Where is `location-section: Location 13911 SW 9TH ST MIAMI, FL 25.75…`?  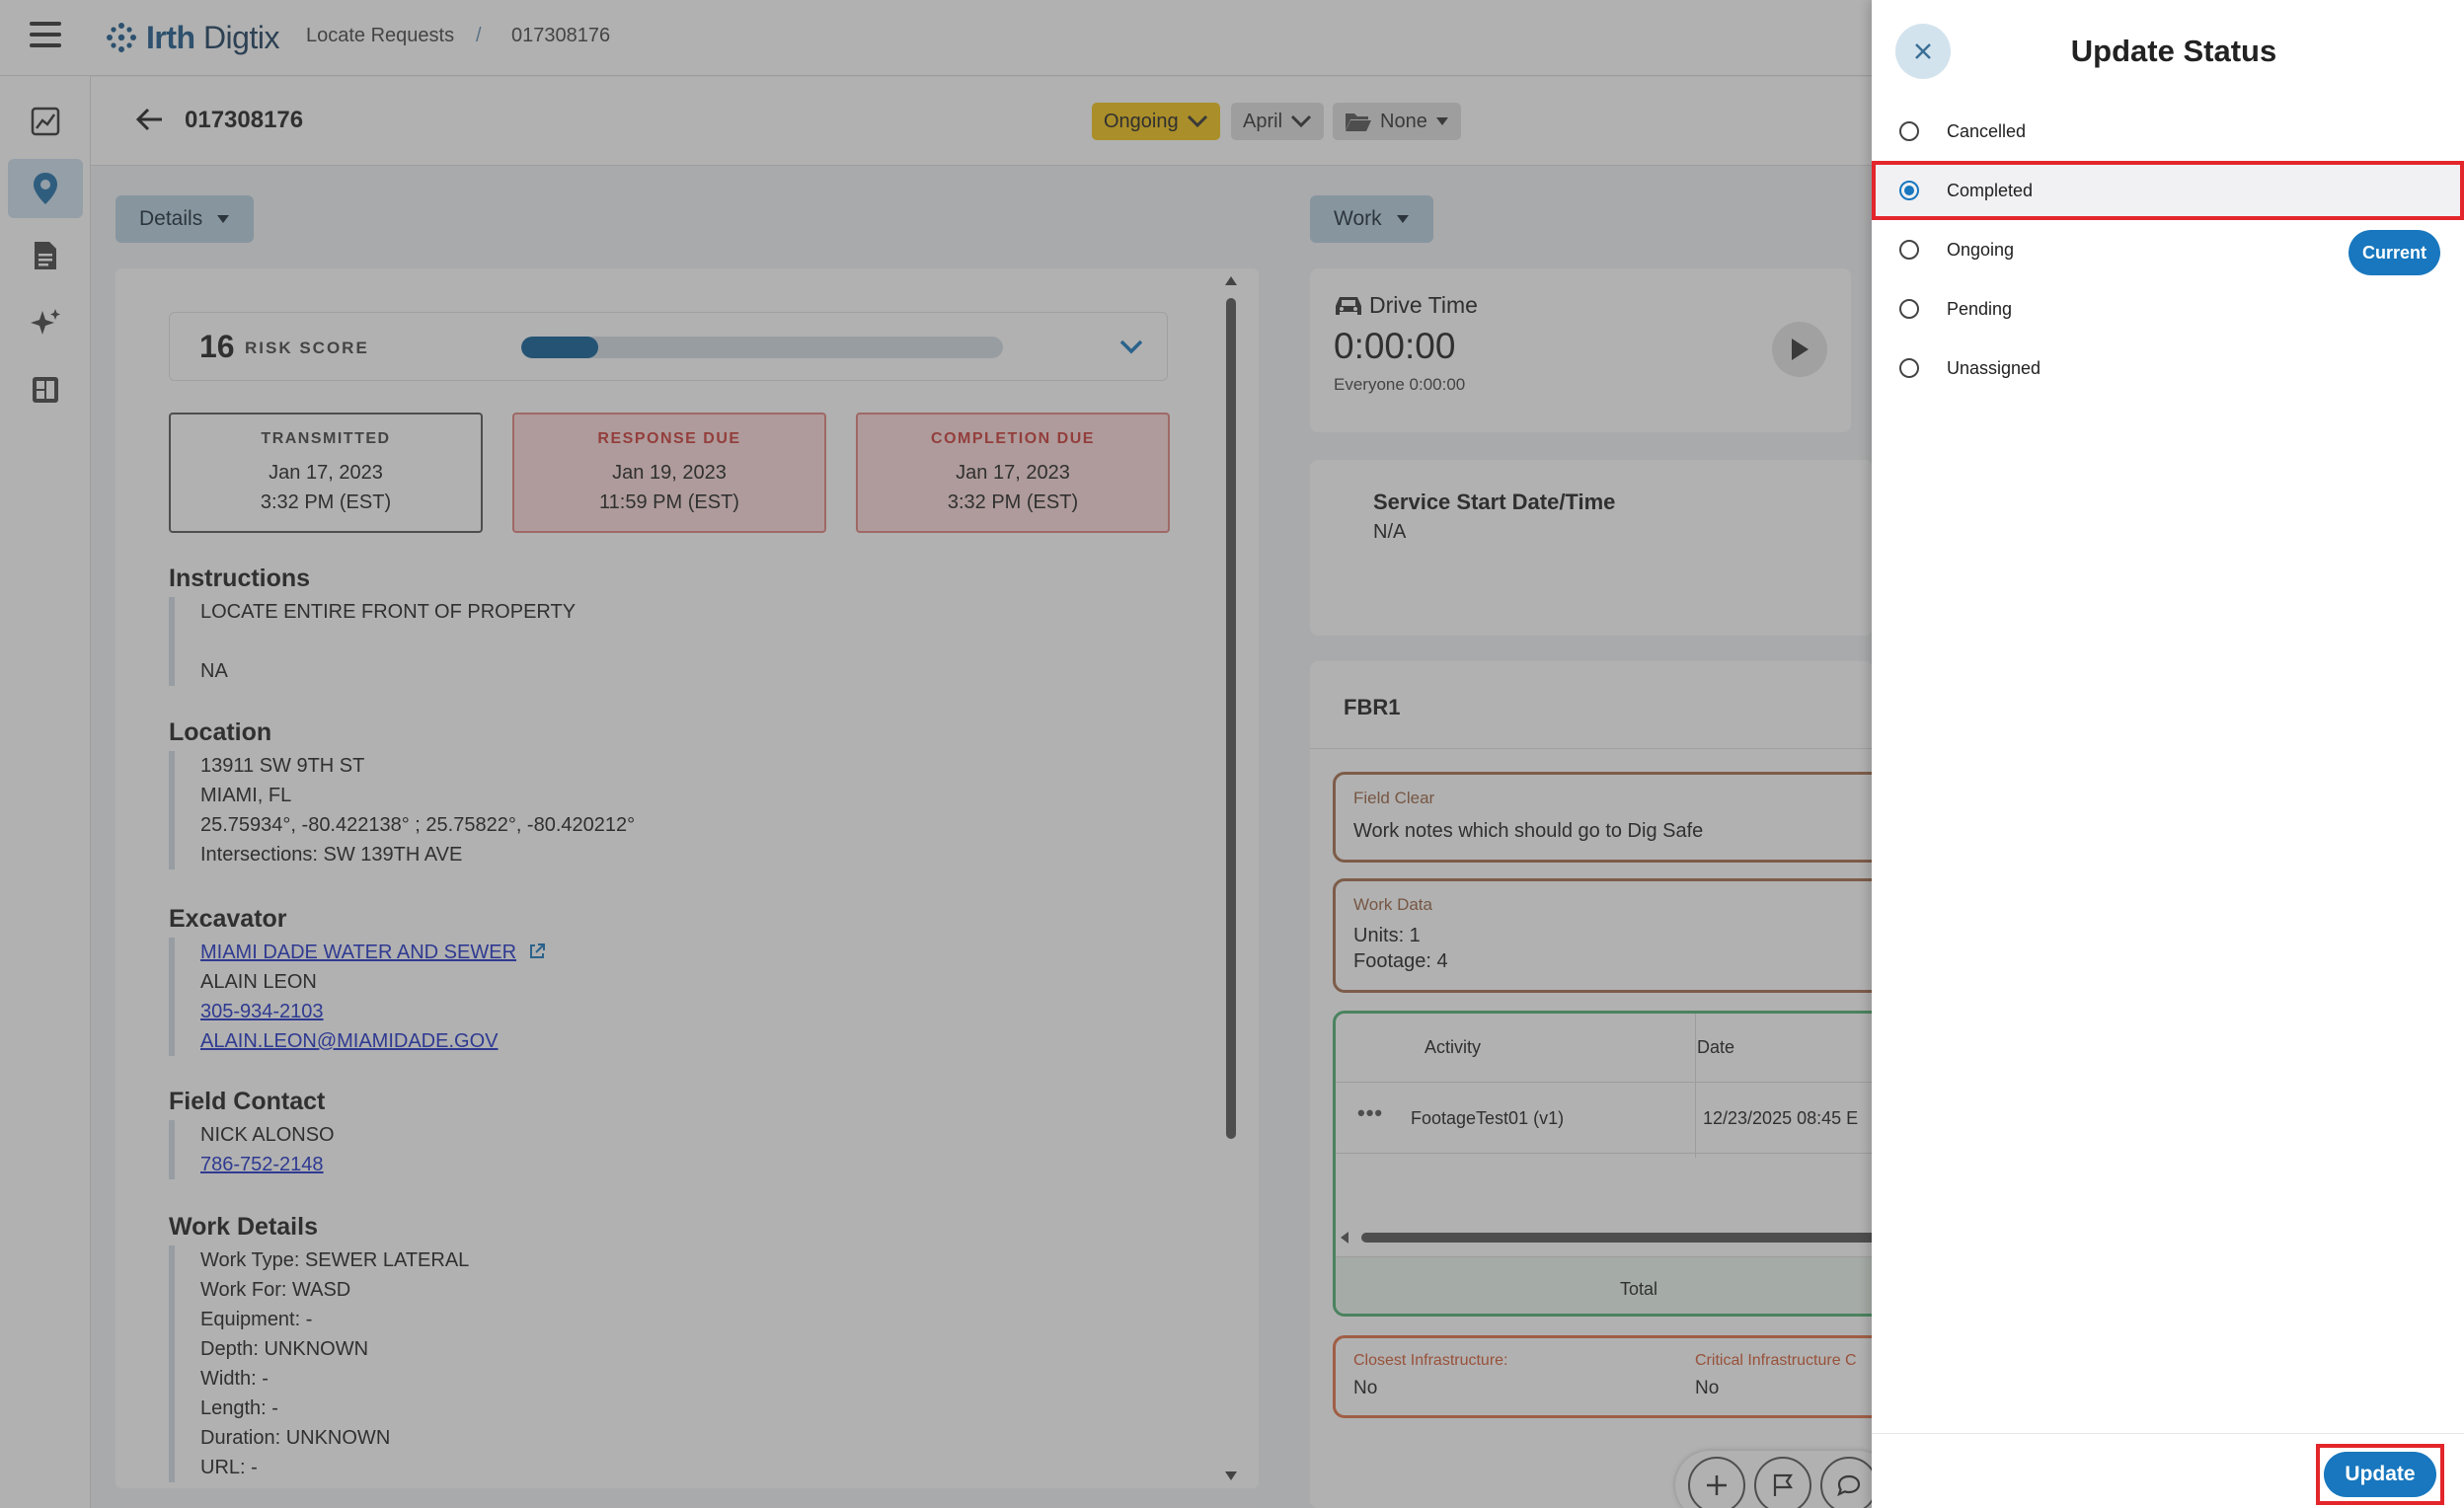 location-section: Location 13911 SW 9TH ST MIAMI, FL 25.75… is located at coordinates (687, 793).